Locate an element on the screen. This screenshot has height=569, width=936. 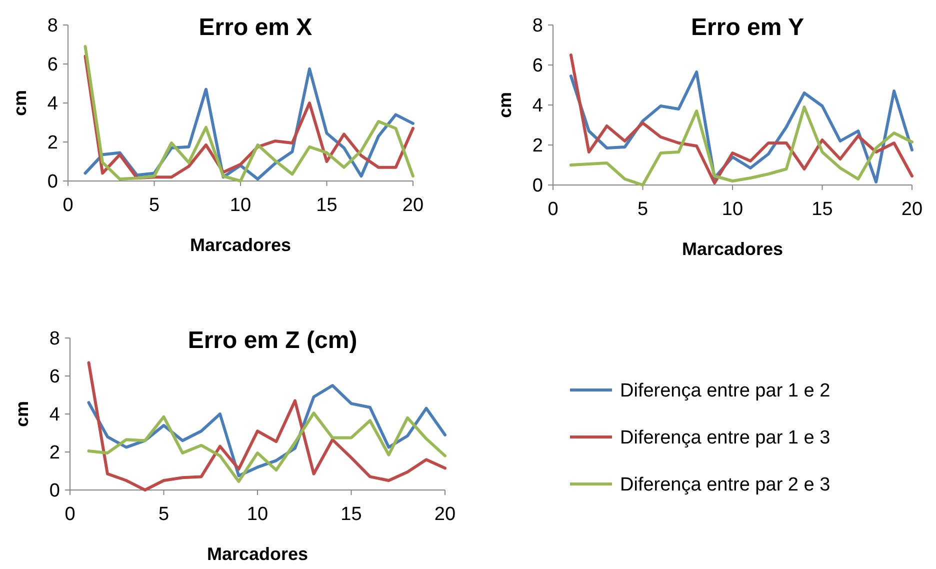
legend-label: Diferença entre par 1 e 3 is located at coordinates (725, 438).